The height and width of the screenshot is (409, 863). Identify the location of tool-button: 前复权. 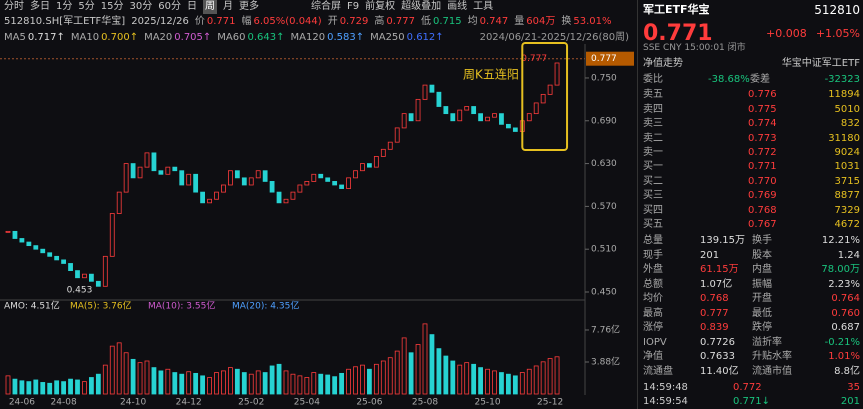
(380, 6).